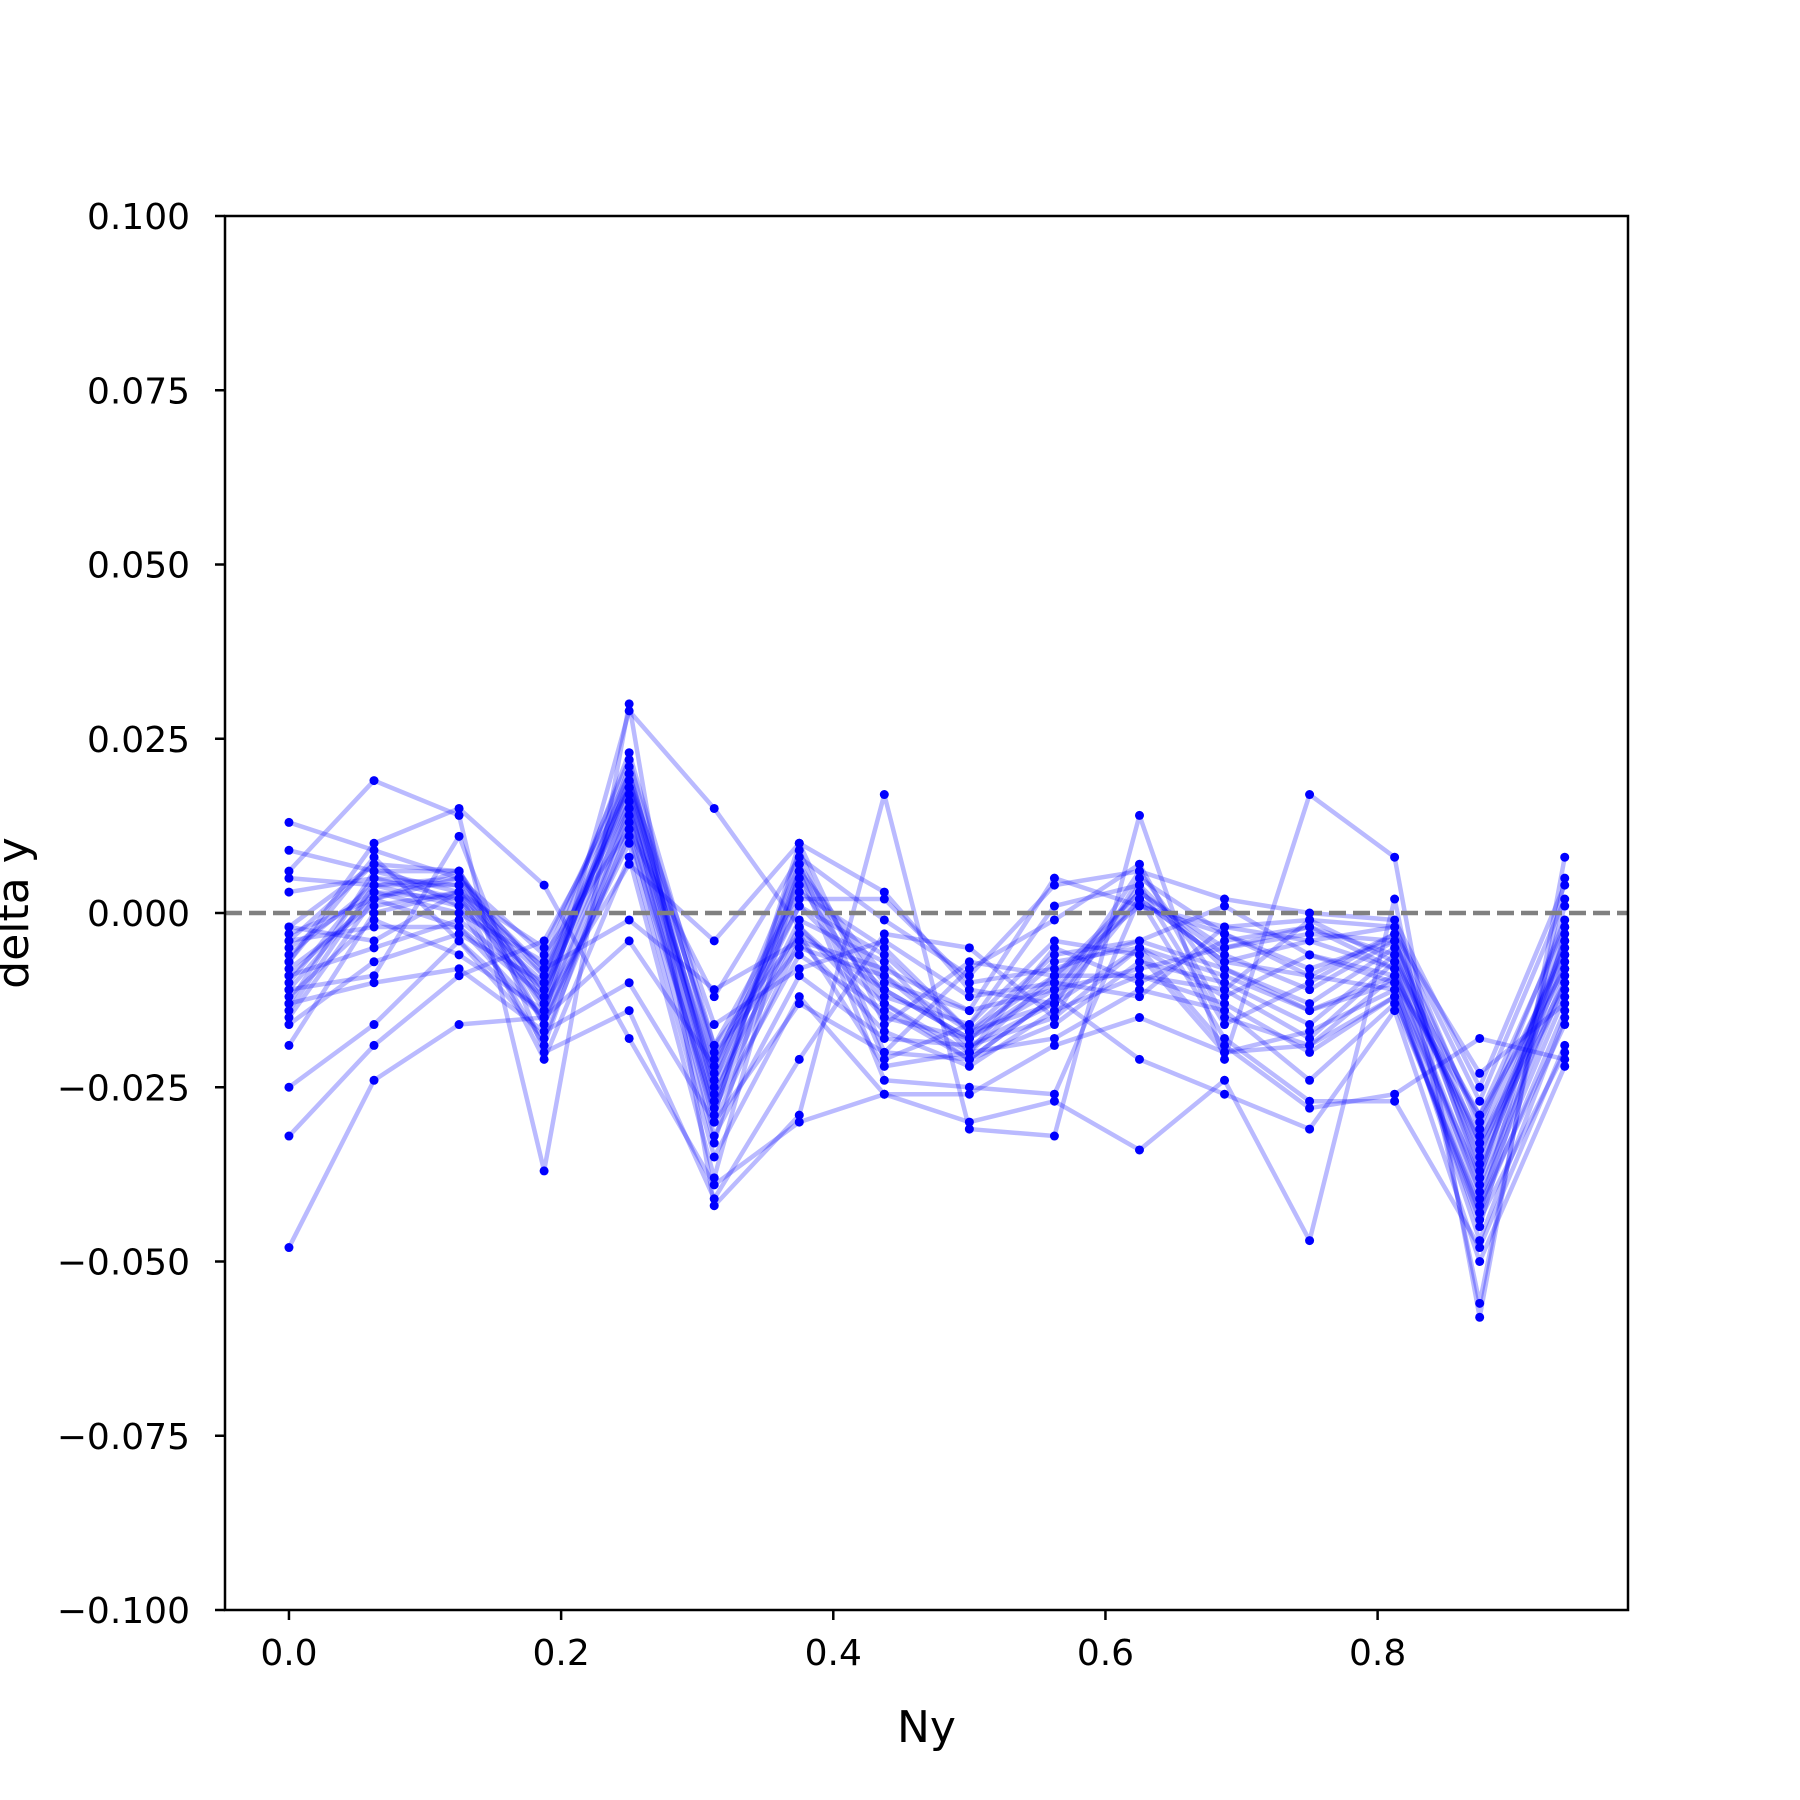 This screenshot has height=1800, width=1800. What do you see at coordinates (123, 1263) in the screenshot?
I see `y-tick-label: −0.050` at bounding box center [123, 1263].